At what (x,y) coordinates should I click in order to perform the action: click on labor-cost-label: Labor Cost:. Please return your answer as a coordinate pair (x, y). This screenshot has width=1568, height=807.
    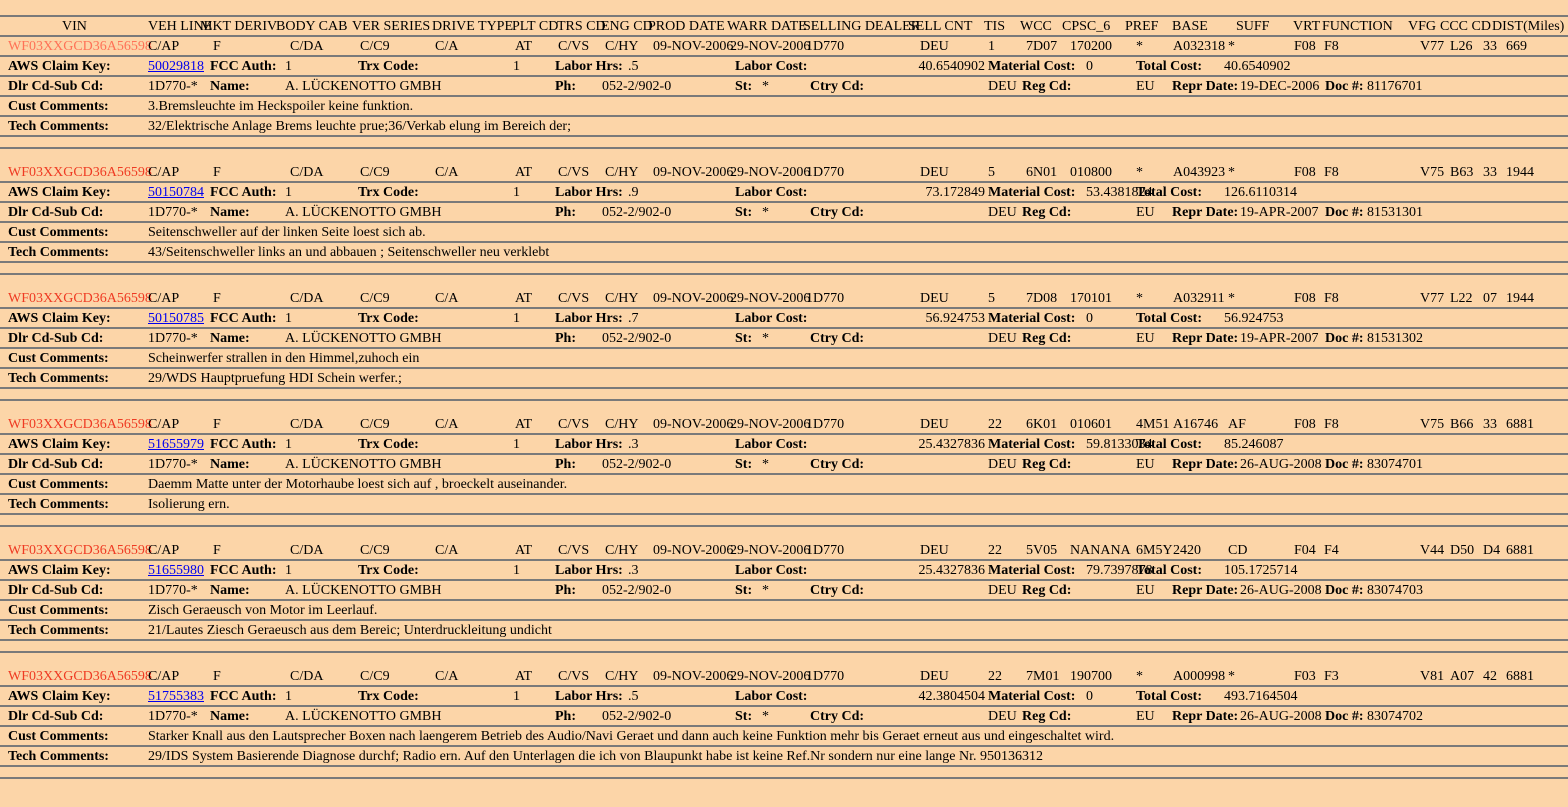
    Looking at the image, I should click on (771, 66).